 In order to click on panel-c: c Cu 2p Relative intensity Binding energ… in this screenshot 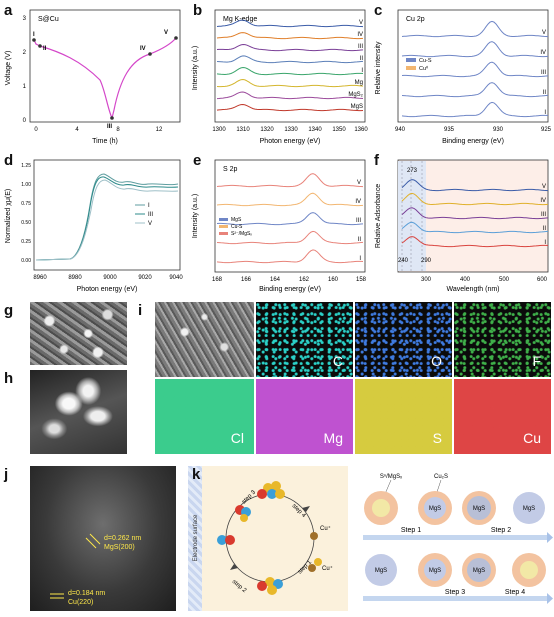, I will do `click(462, 75)`.